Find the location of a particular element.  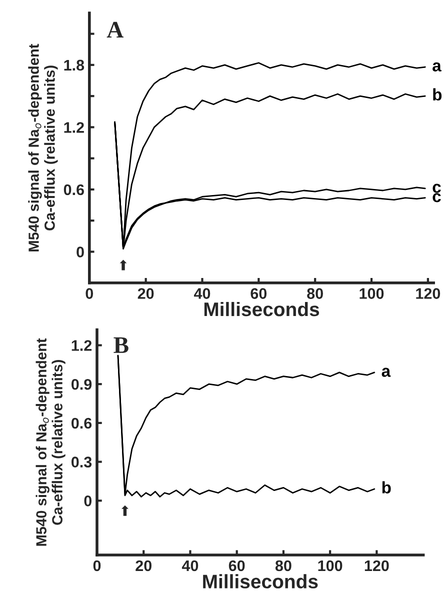

x-tick-label: 0 is located at coordinates (97, 566).